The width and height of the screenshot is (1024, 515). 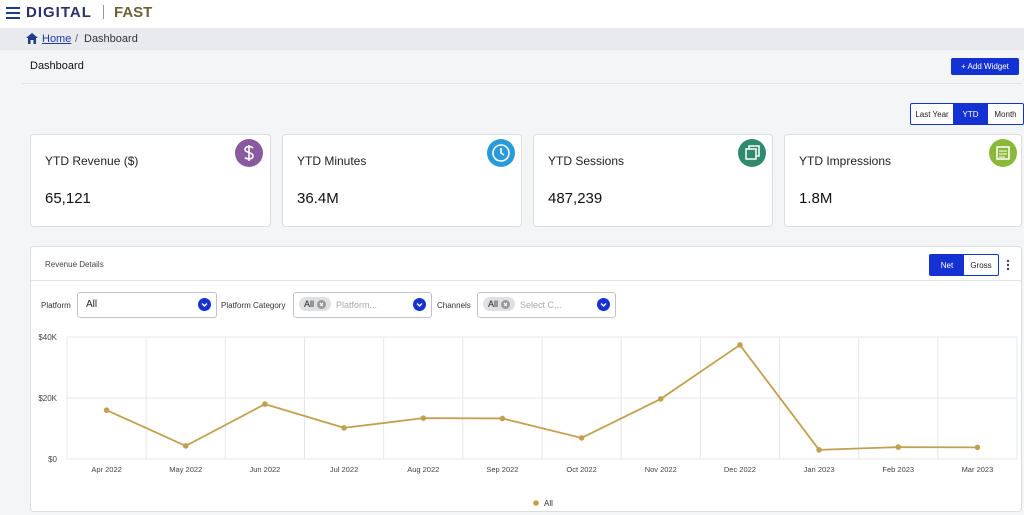 What do you see at coordinates (56, 305) in the screenshot?
I see `filter-label: Platform` at bounding box center [56, 305].